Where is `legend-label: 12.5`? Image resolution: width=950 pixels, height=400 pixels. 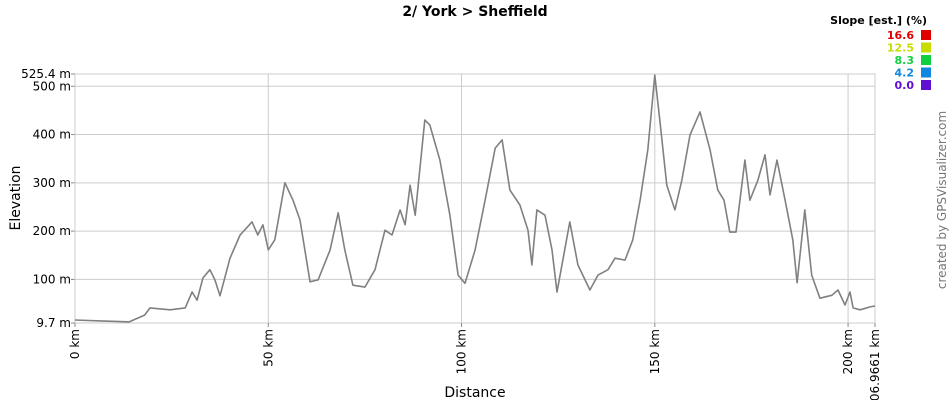
legend-label: 12.5 is located at coordinates (900, 48).